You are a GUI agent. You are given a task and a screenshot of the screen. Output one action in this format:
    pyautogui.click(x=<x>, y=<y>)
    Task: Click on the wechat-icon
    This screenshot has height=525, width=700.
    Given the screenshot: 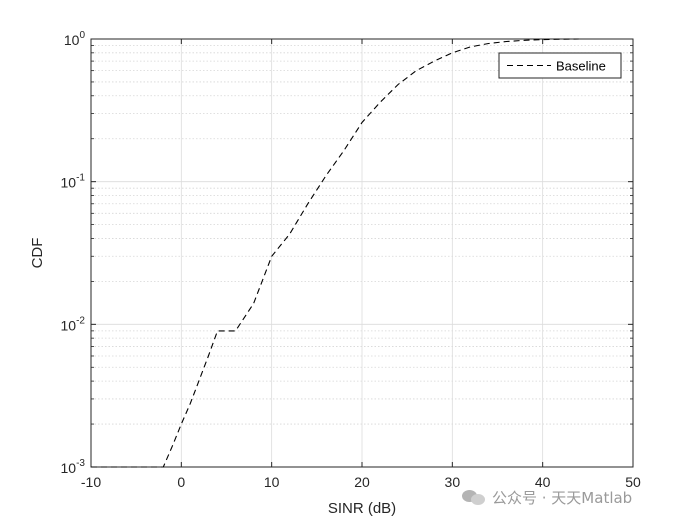 What is the action you would take?
    pyautogui.click(x=474, y=497)
    